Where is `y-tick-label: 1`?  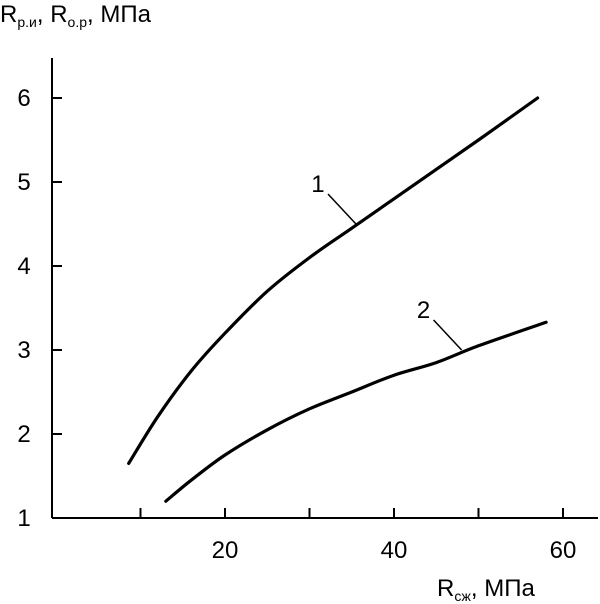 y-tick-label: 1 is located at coordinates (23, 518).